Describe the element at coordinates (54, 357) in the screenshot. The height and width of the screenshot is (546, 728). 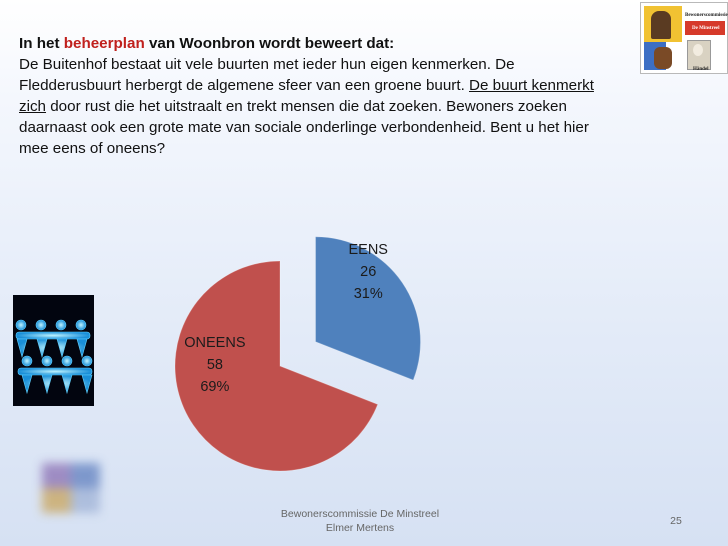
I see `people-chain-graphic` at that location.